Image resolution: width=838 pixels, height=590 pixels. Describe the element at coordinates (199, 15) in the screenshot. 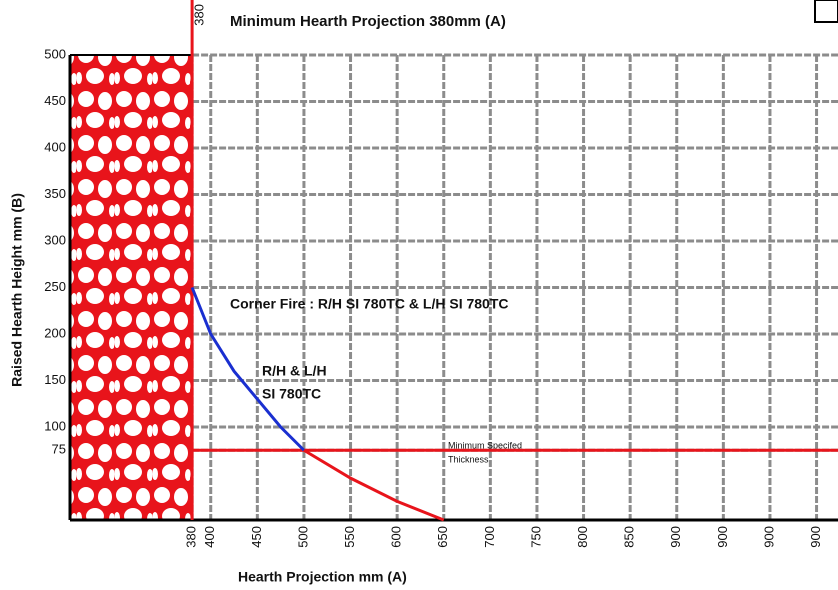

I see `vline-label: 380` at that location.